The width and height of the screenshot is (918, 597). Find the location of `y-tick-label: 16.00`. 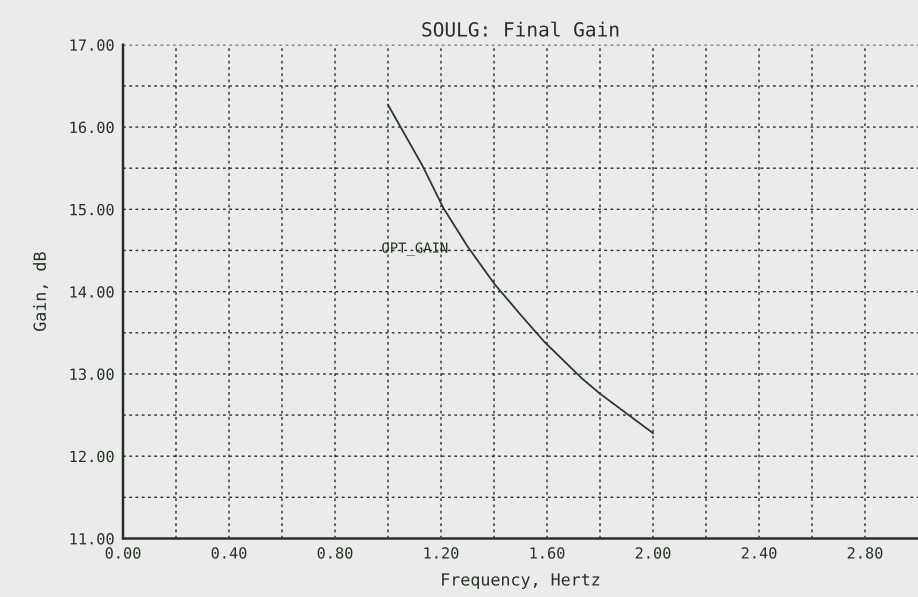

y-tick-label: 16.00 is located at coordinates (92, 128).